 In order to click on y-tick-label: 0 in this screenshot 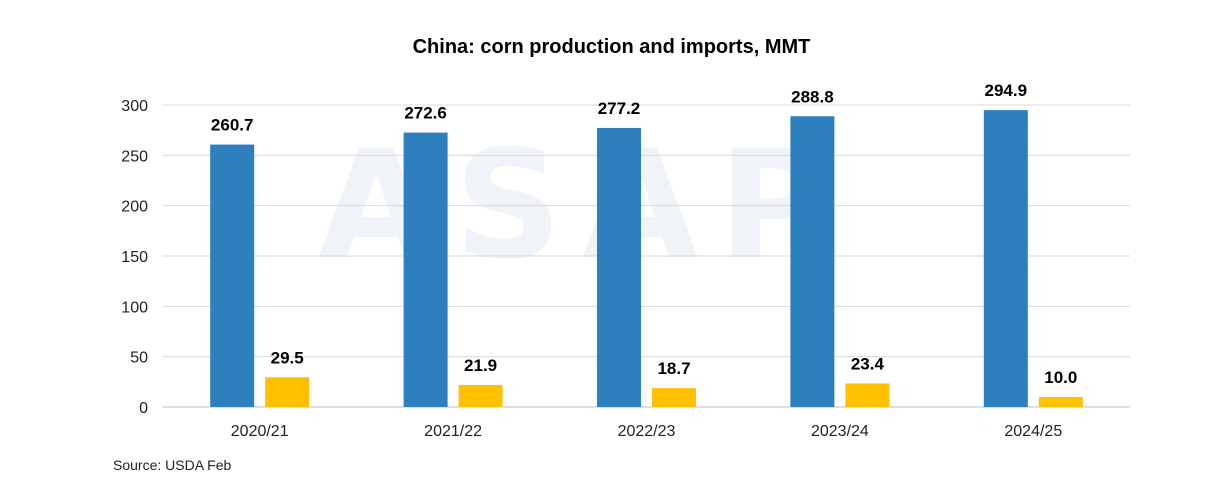, I will do `click(143, 408)`.